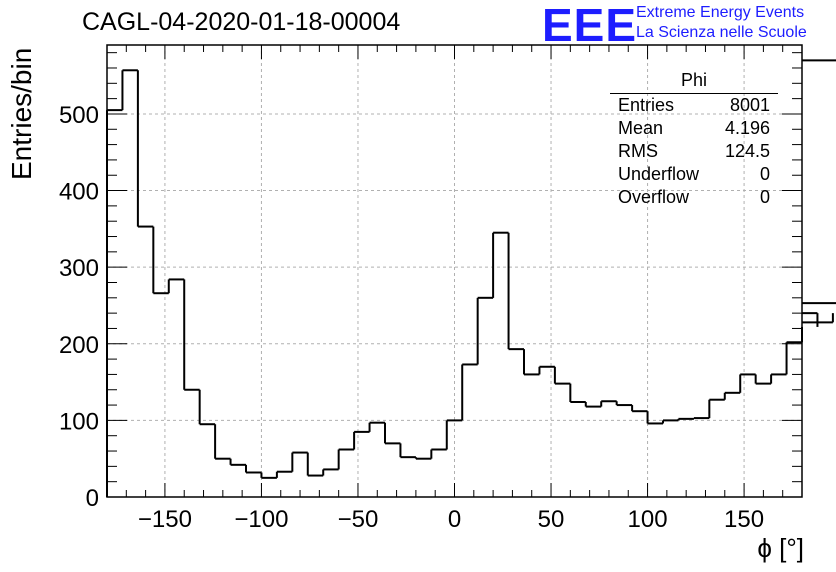  I want to click on x-tick-label: 0, so click(454, 519).